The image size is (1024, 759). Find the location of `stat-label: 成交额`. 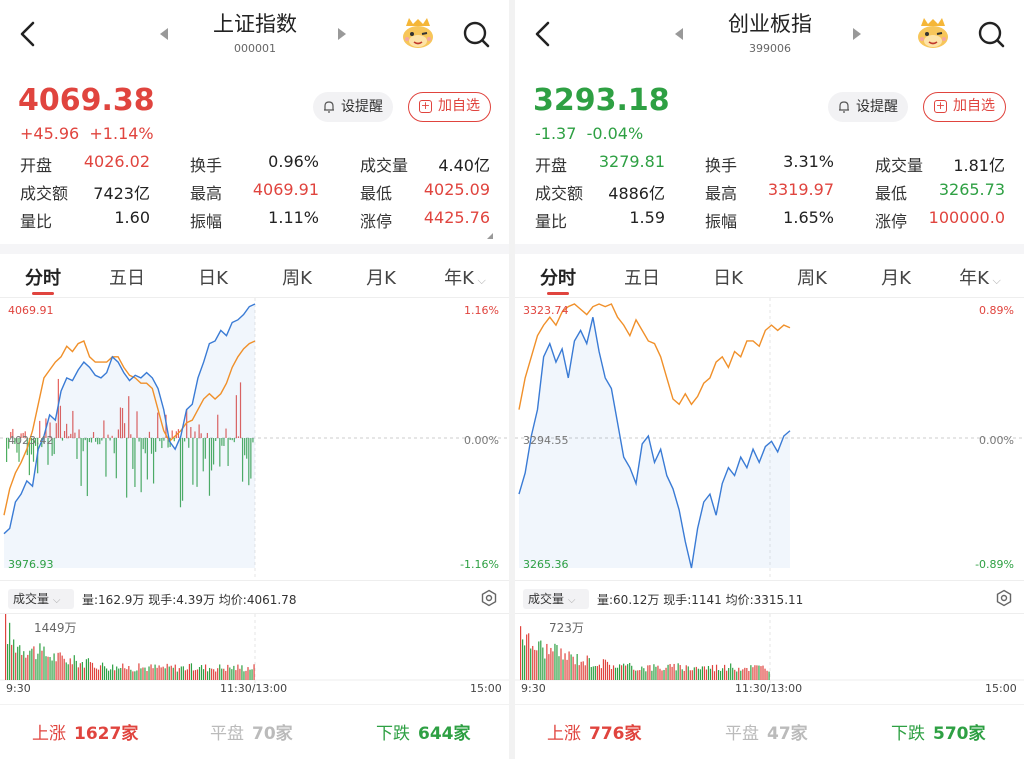

stat-label: 成交额 is located at coordinates (44, 193).